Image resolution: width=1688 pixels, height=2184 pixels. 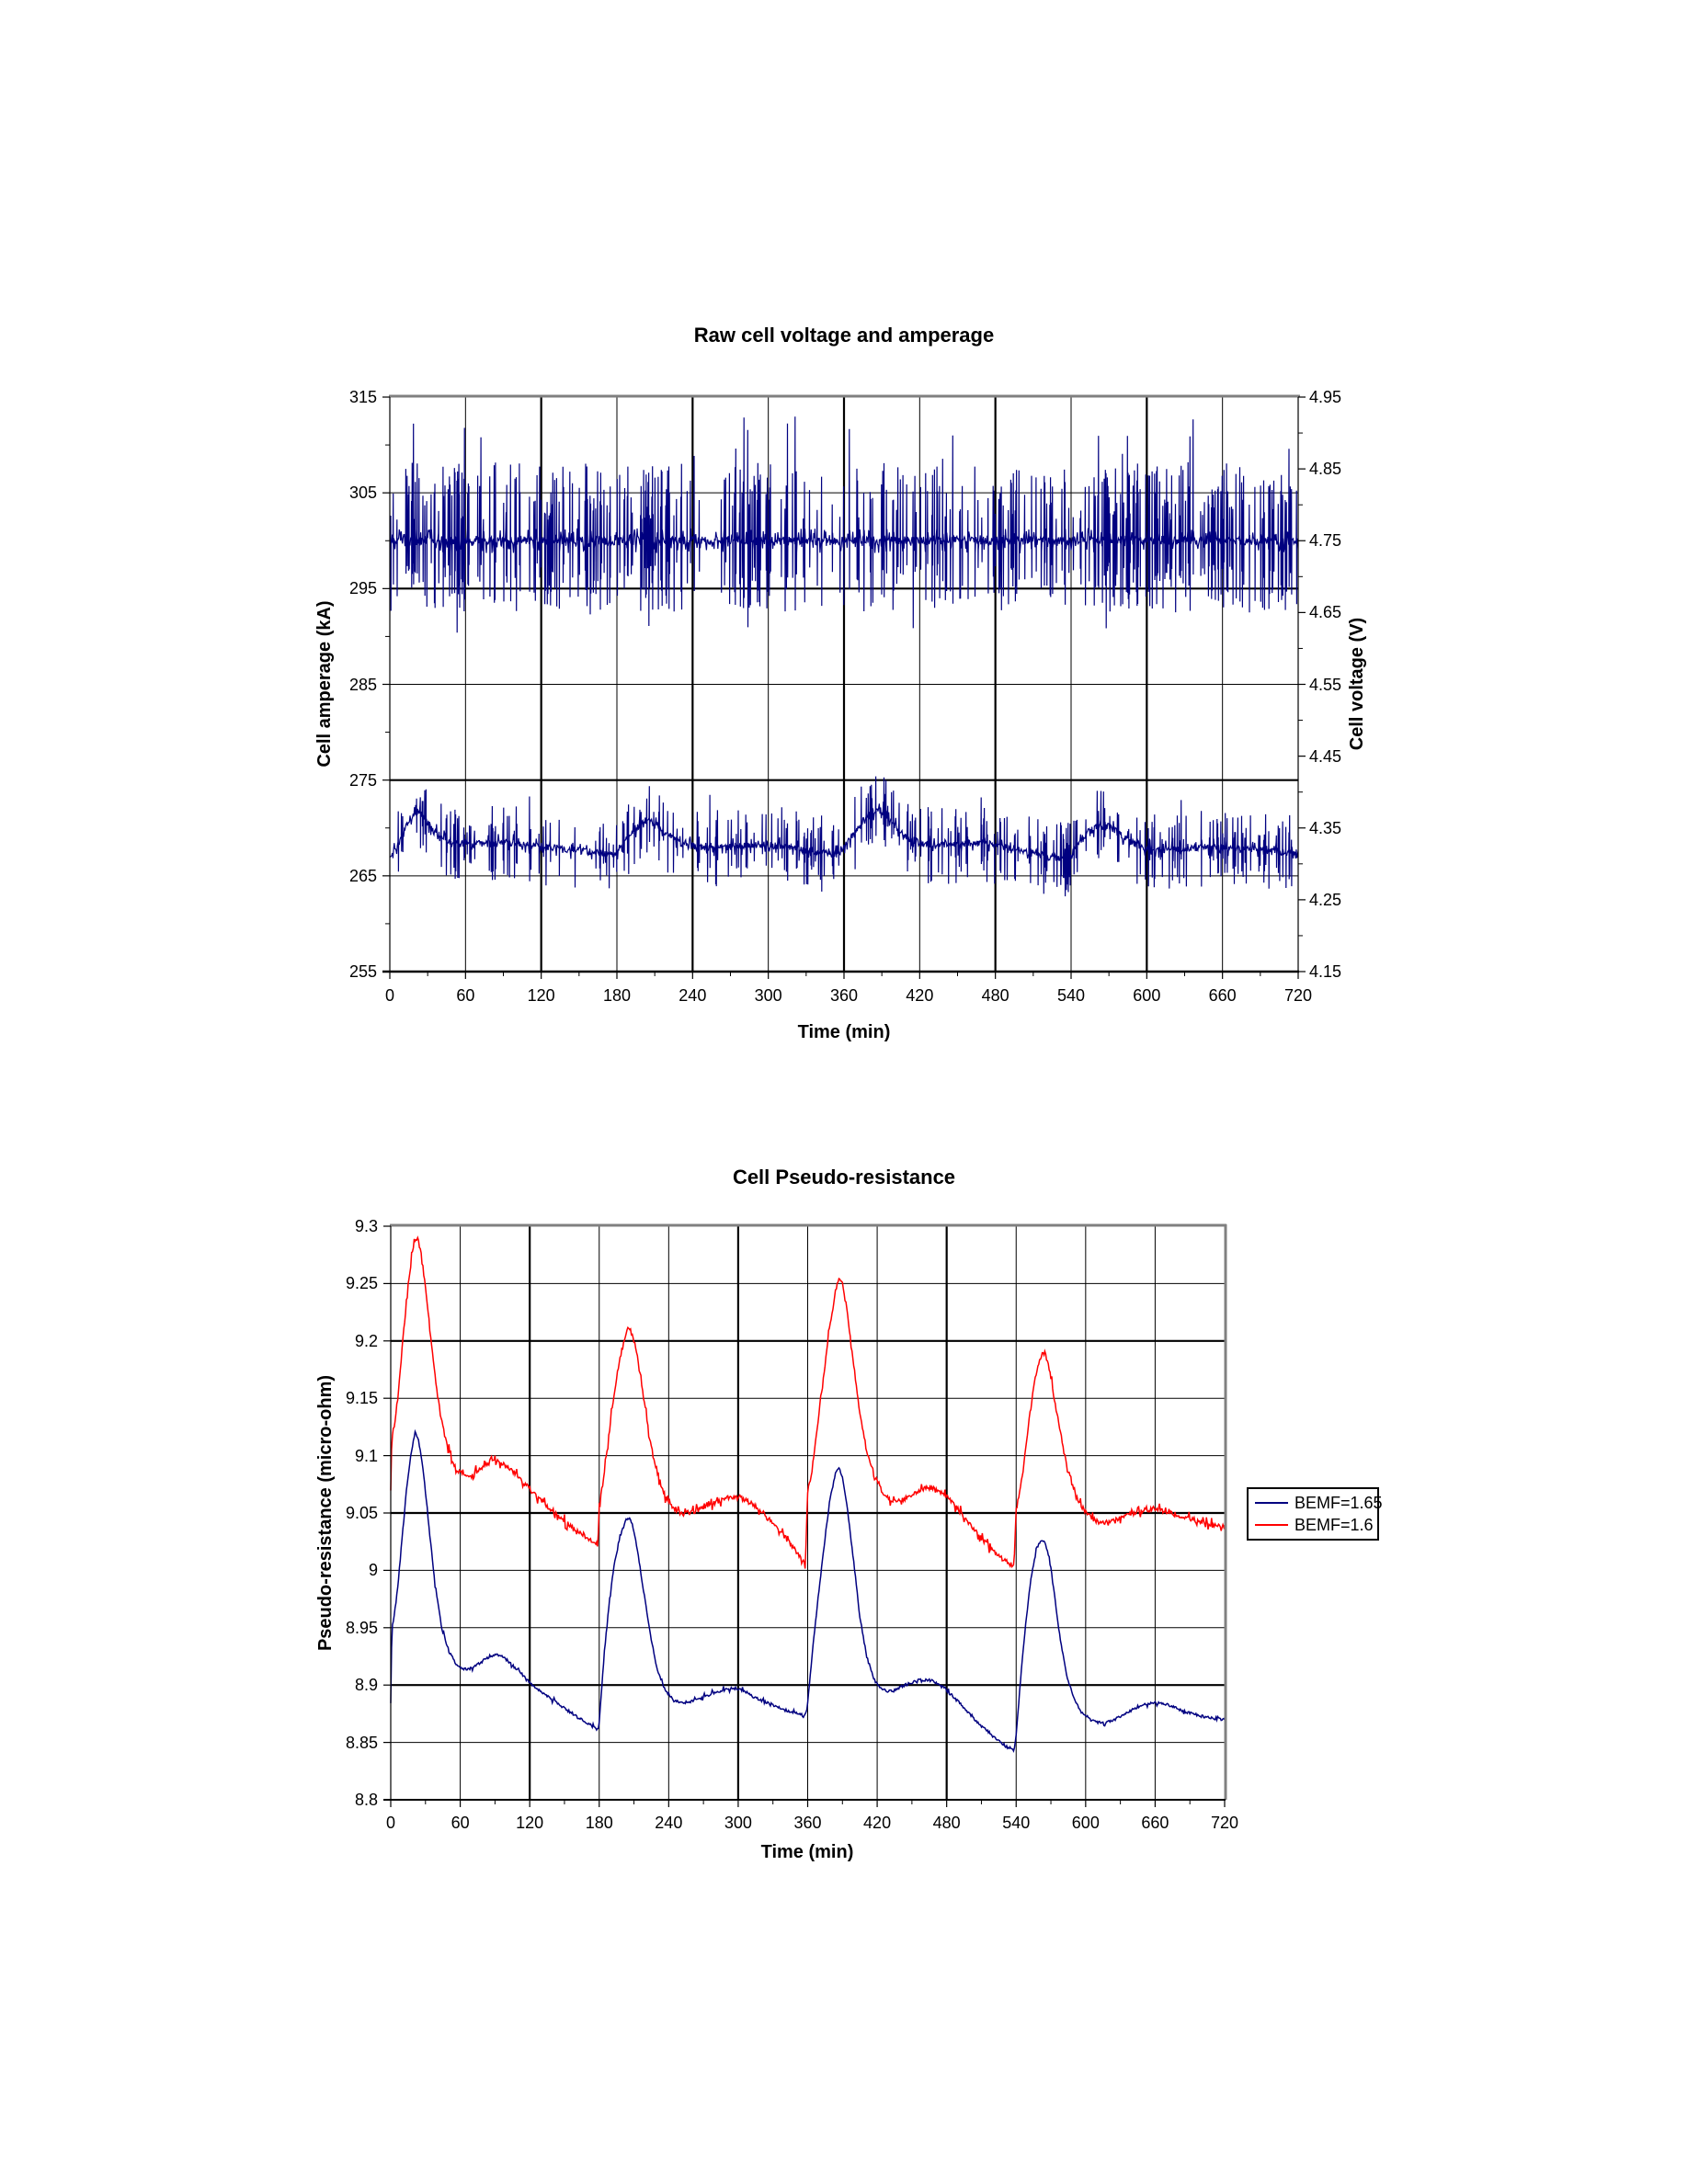 What do you see at coordinates (844, 1177) in the screenshot?
I see `chart-title-pseudo-resistance: Cell Pseudo-resistance` at bounding box center [844, 1177].